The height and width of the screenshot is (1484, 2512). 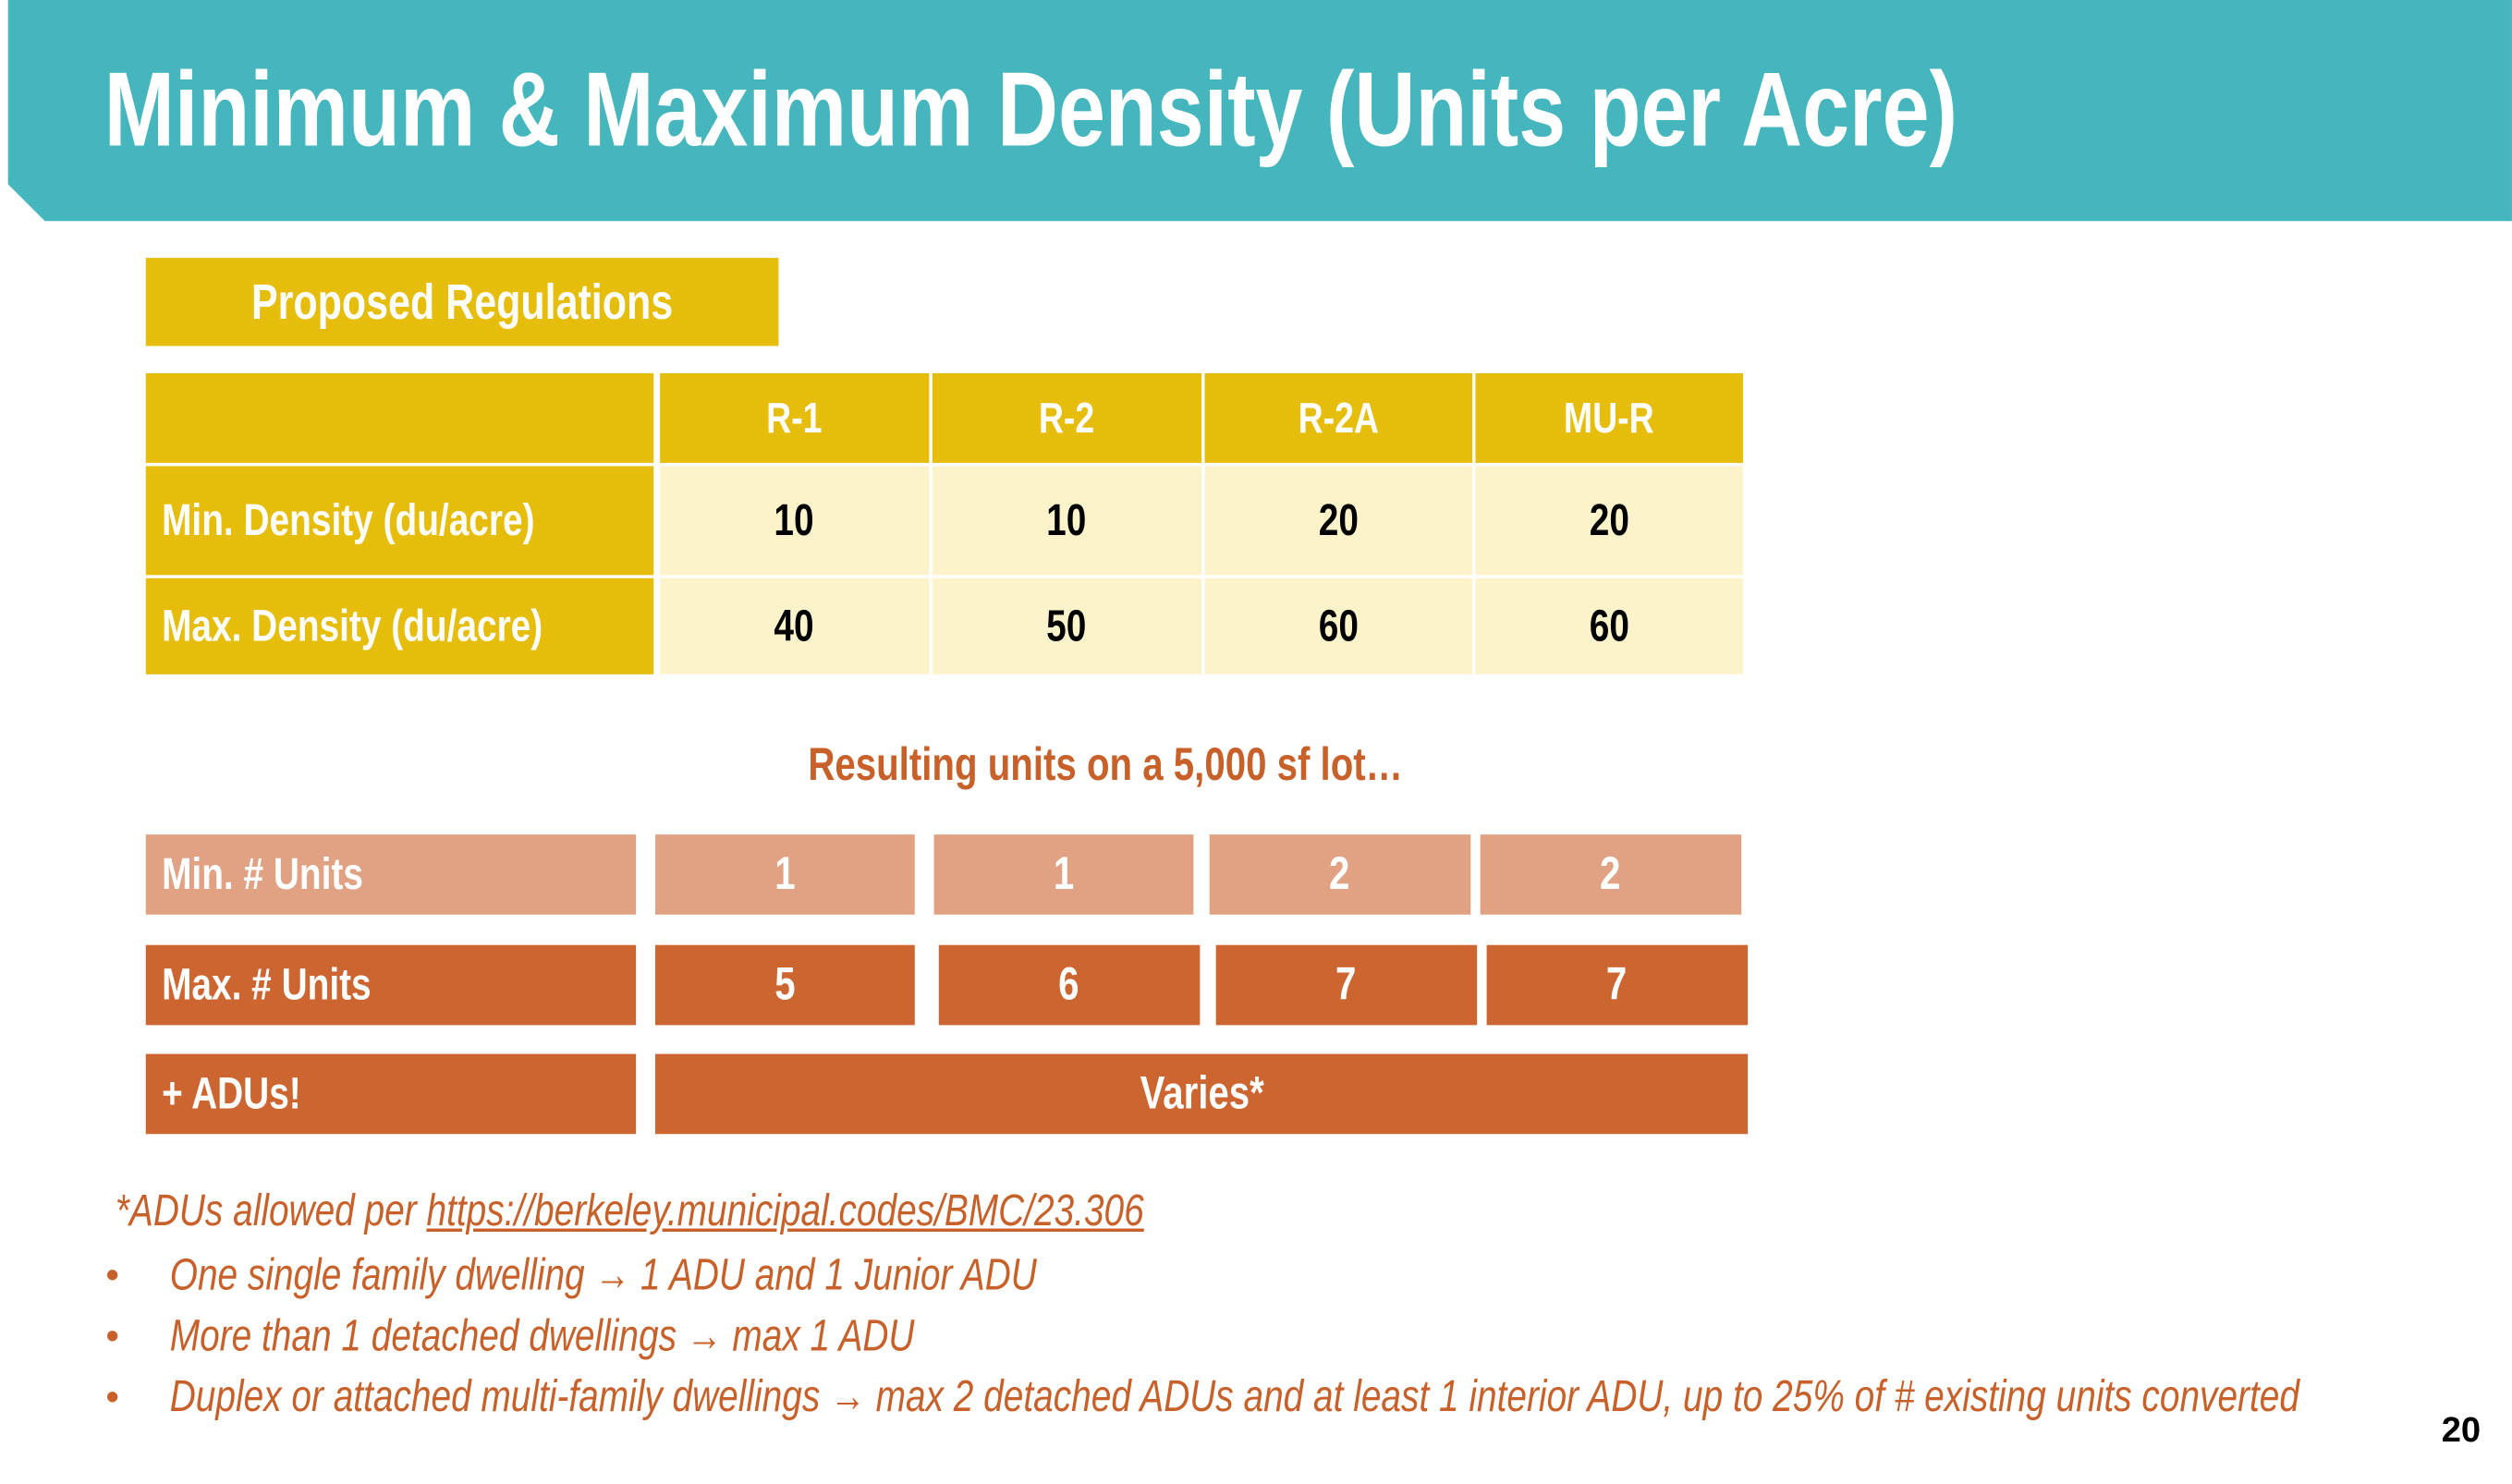 What do you see at coordinates (2461, 1429) in the screenshot?
I see `page-number: 20` at bounding box center [2461, 1429].